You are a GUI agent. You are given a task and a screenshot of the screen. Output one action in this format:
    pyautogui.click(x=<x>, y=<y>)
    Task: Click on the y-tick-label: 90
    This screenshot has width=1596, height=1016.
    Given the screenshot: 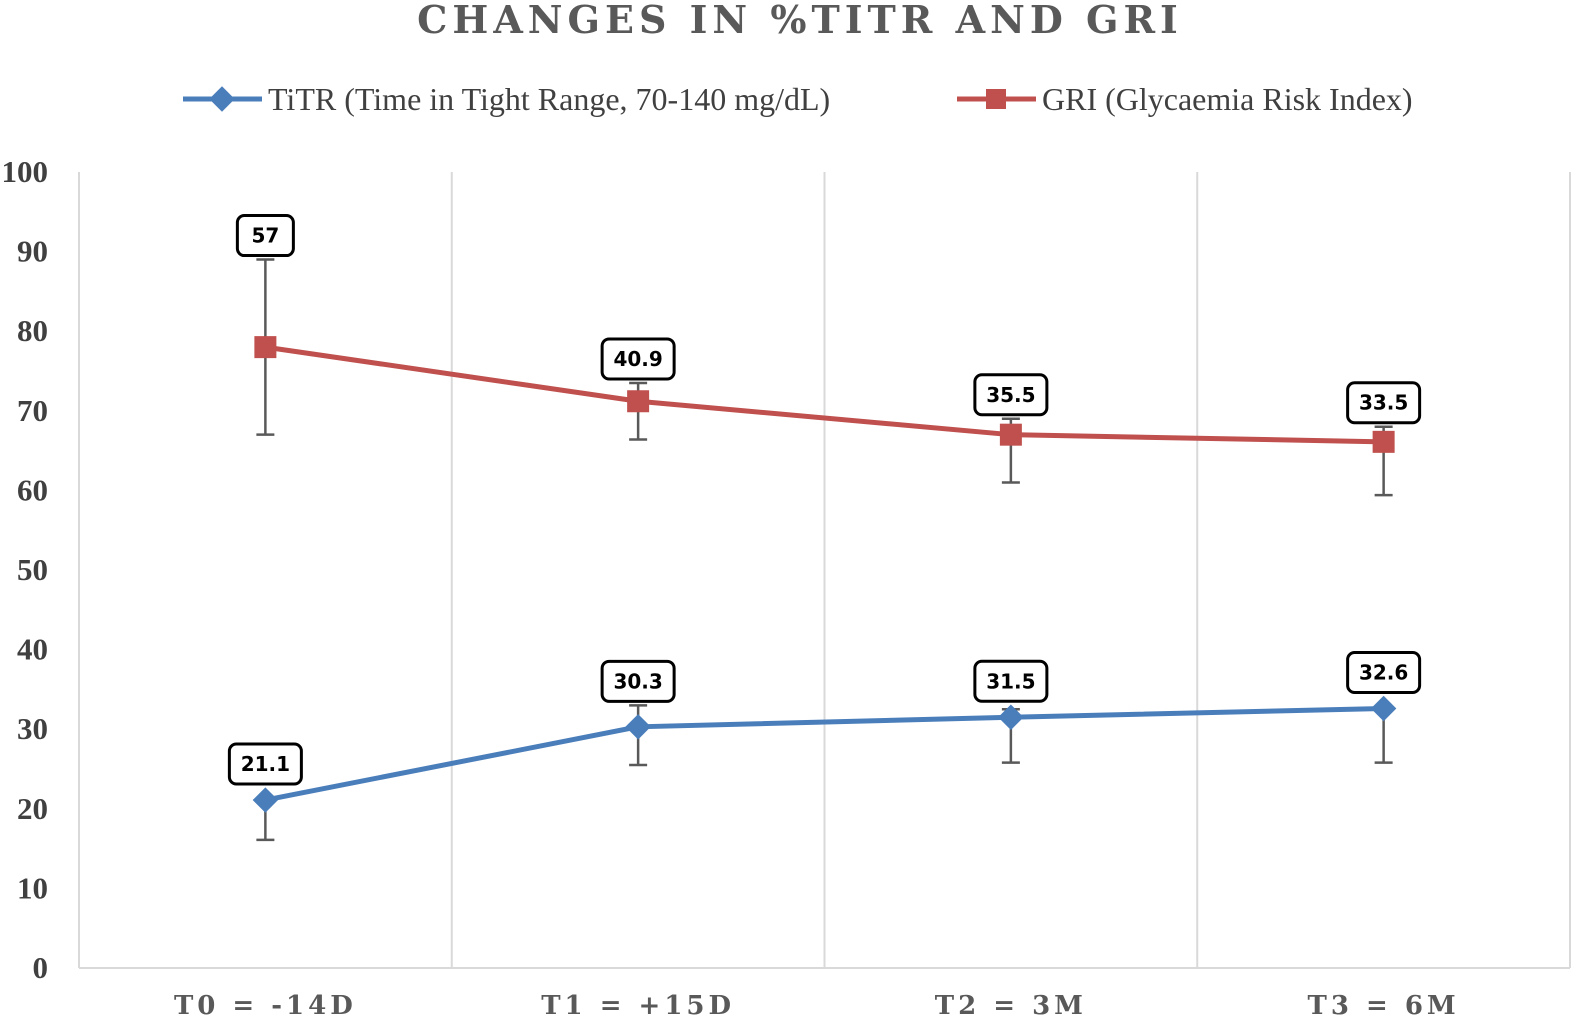 What is the action you would take?
    pyautogui.click(x=32, y=251)
    